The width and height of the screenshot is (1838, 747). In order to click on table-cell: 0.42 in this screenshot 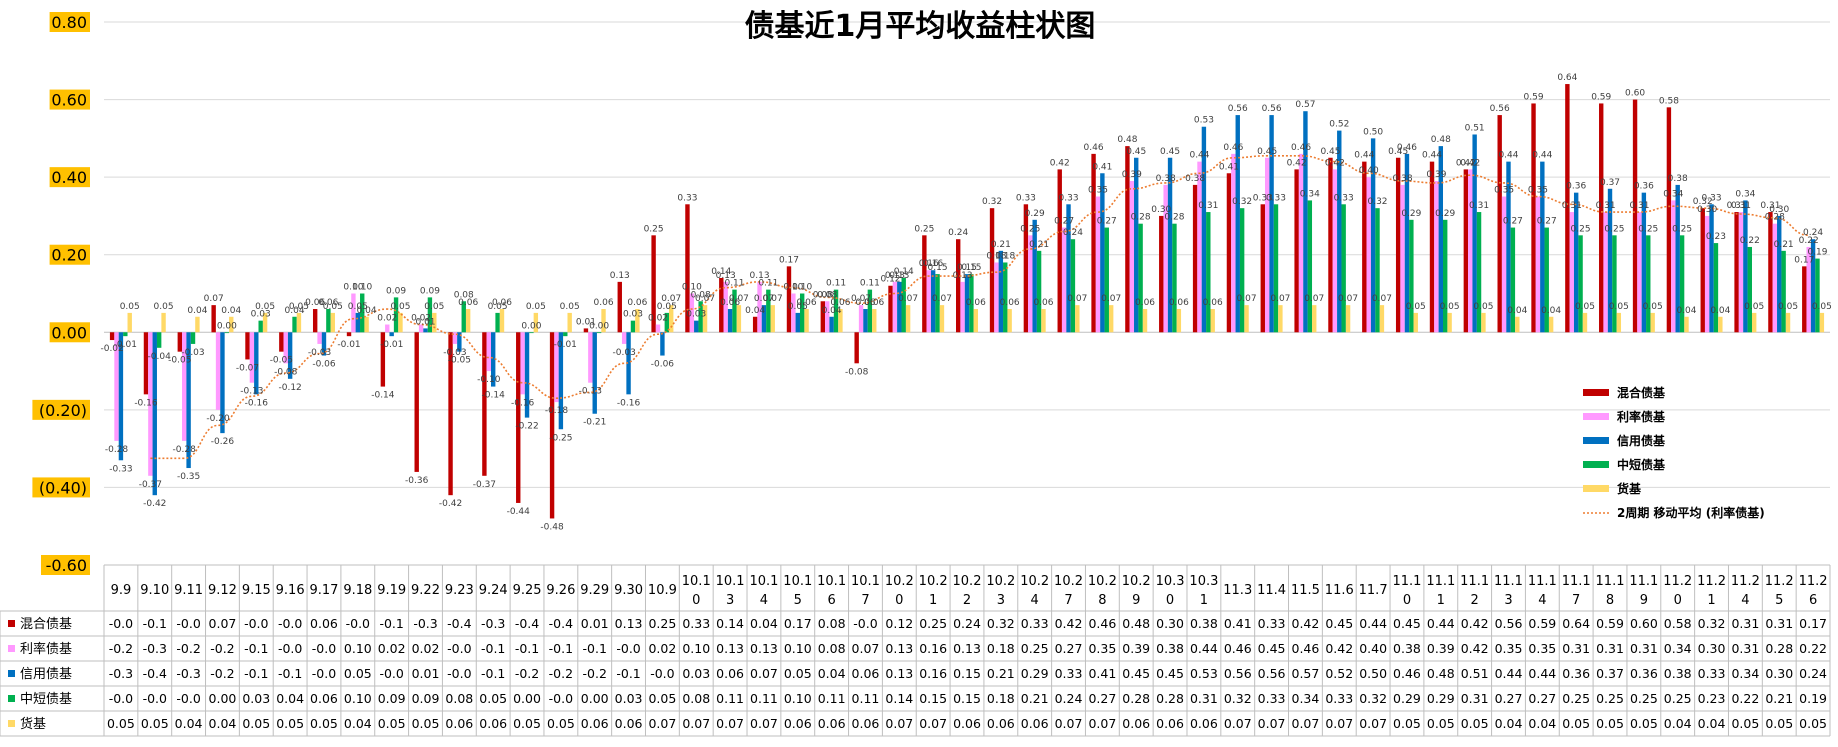, I will do `click(1306, 623)`.